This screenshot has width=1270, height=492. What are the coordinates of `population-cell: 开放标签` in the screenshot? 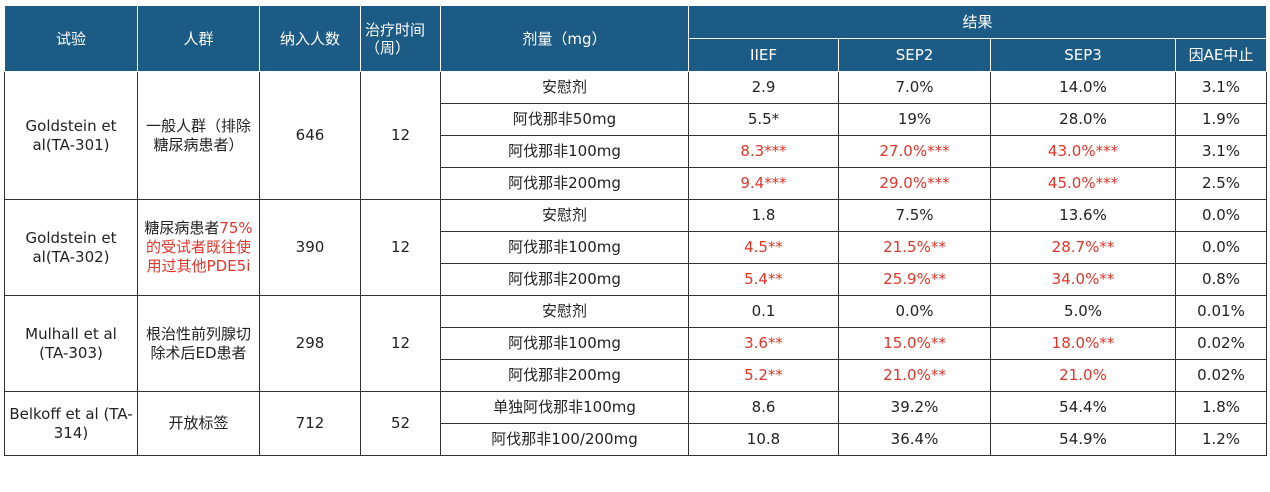 It's located at (198, 423).